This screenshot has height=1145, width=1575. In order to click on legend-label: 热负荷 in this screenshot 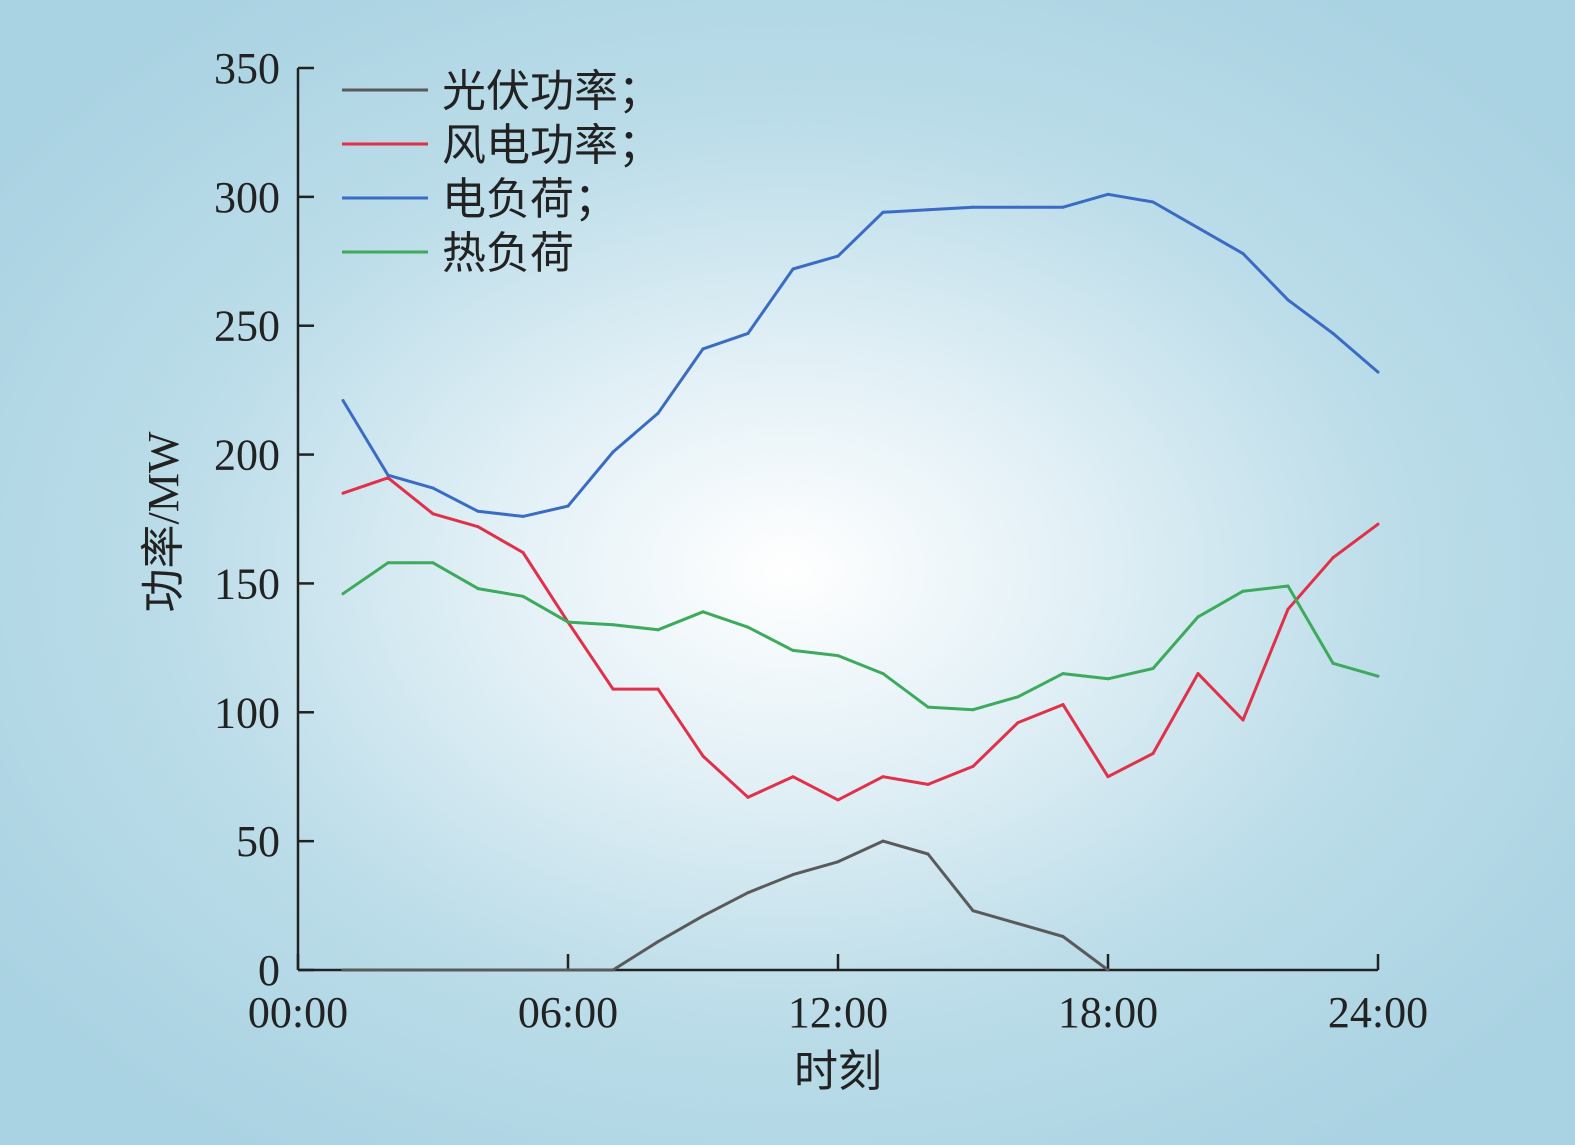, I will do `click(508, 253)`.